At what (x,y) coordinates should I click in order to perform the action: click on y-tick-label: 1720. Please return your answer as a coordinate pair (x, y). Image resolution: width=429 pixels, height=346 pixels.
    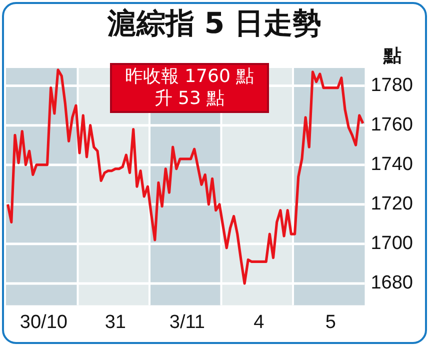
    Looking at the image, I should click on (392, 204).